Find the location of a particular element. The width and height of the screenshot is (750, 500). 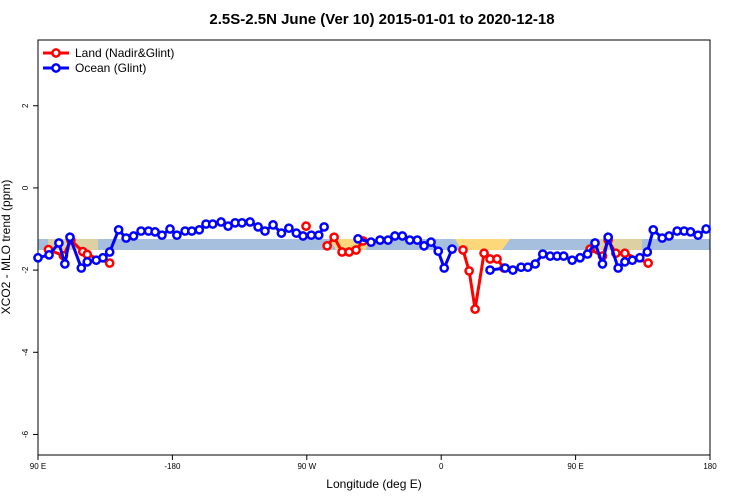

y-tick-label: -6 is located at coordinates (25, 434).